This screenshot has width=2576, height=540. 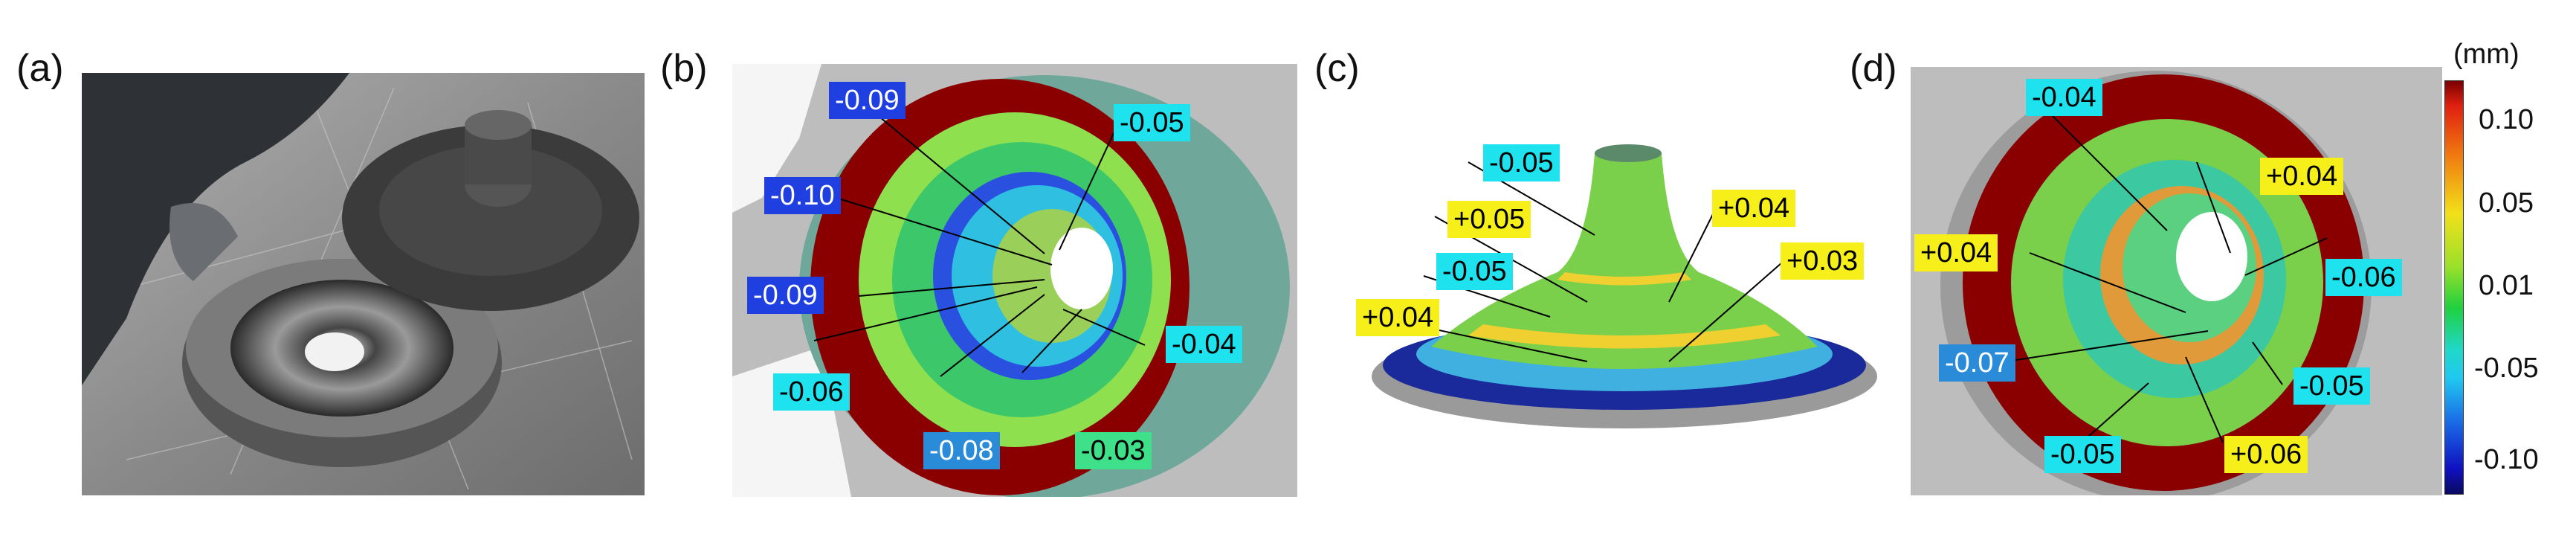 What do you see at coordinates (1489, 219) in the screenshot?
I see `deviation-label: +0.05` at bounding box center [1489, 219].